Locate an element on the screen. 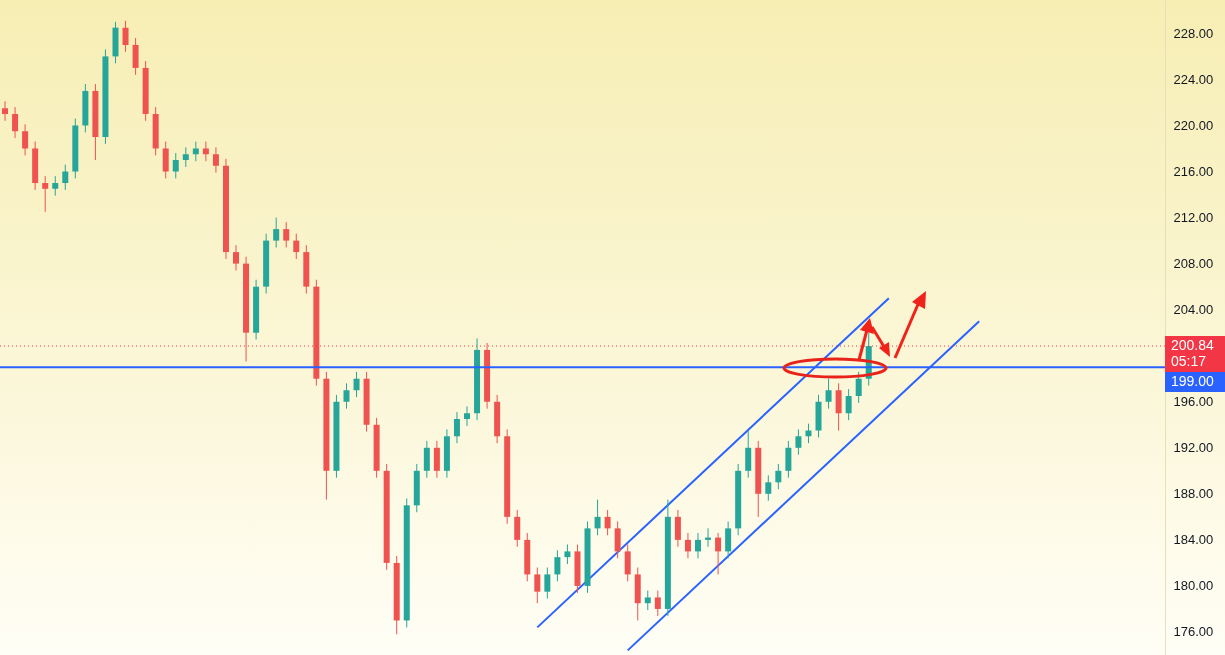  ref-line-label: 199.00 is located at coordinates (1193, 381).